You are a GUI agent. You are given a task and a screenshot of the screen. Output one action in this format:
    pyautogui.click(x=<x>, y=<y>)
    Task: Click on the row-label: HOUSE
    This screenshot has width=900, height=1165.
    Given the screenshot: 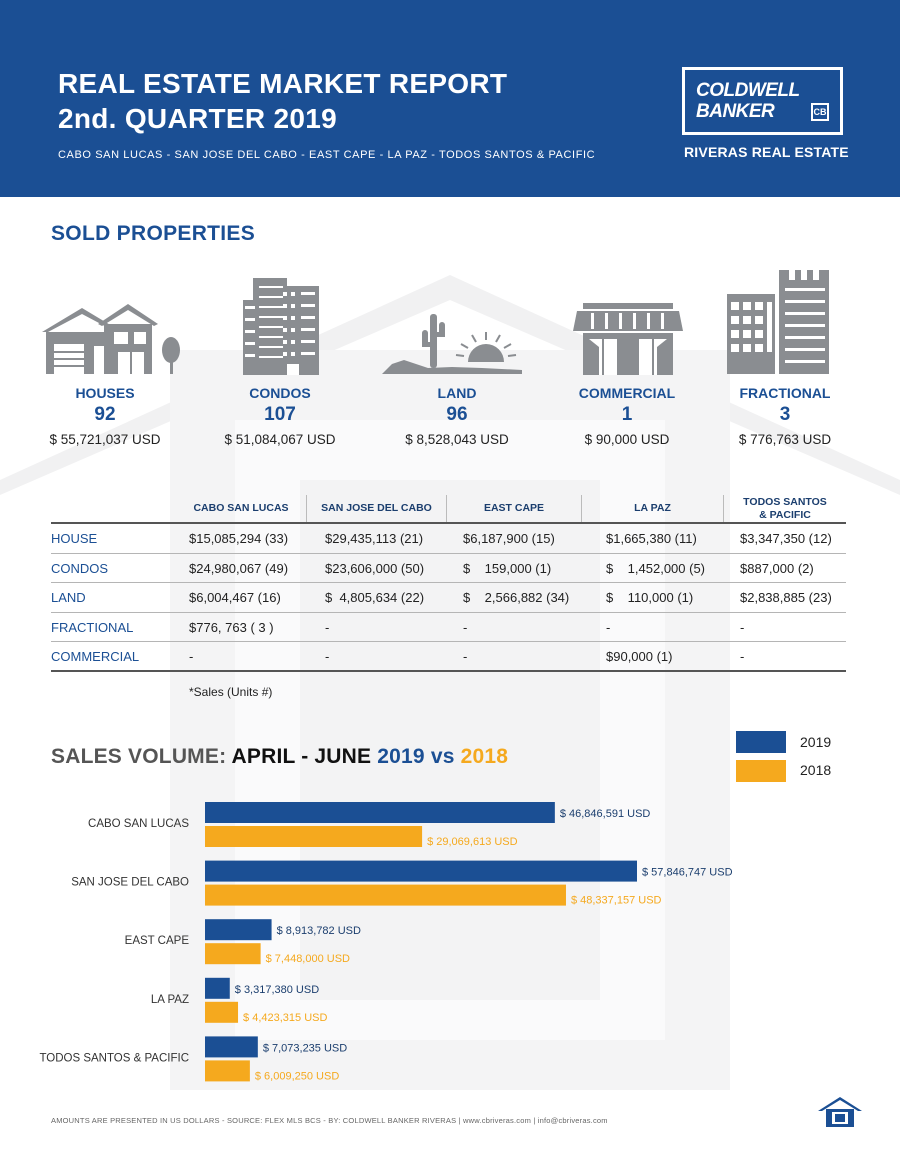 What is the action you would take?
    pyautogui.click(x=74, y=538)
    